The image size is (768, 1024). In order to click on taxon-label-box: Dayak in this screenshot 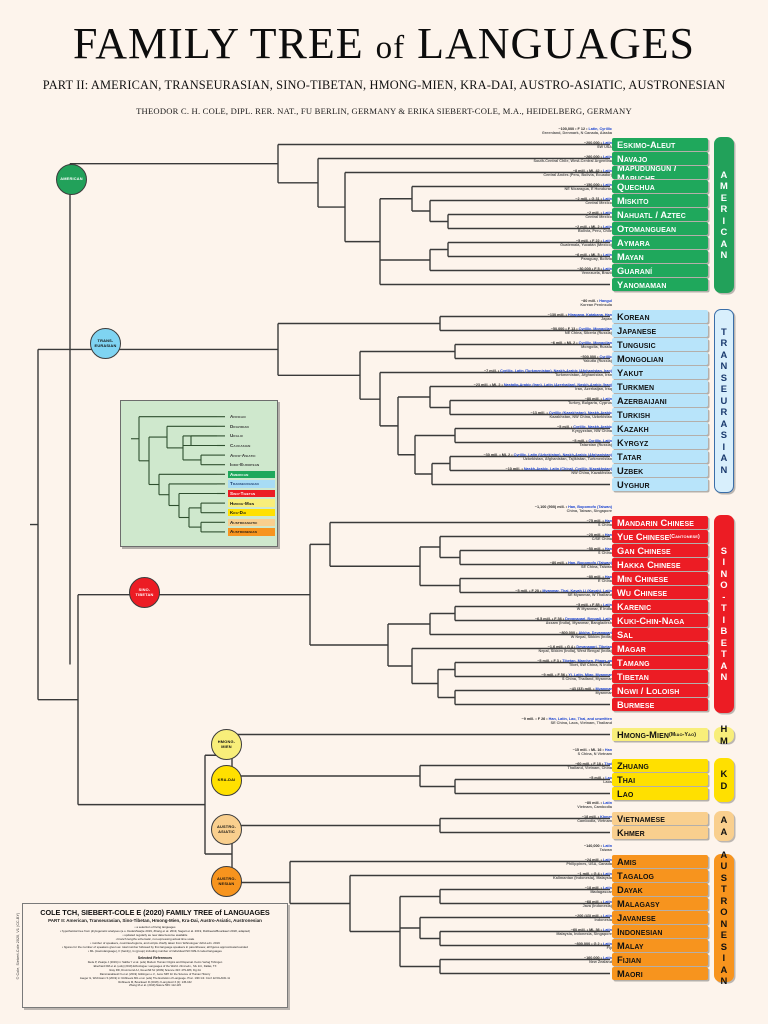, I will do `click(660, 889)`.